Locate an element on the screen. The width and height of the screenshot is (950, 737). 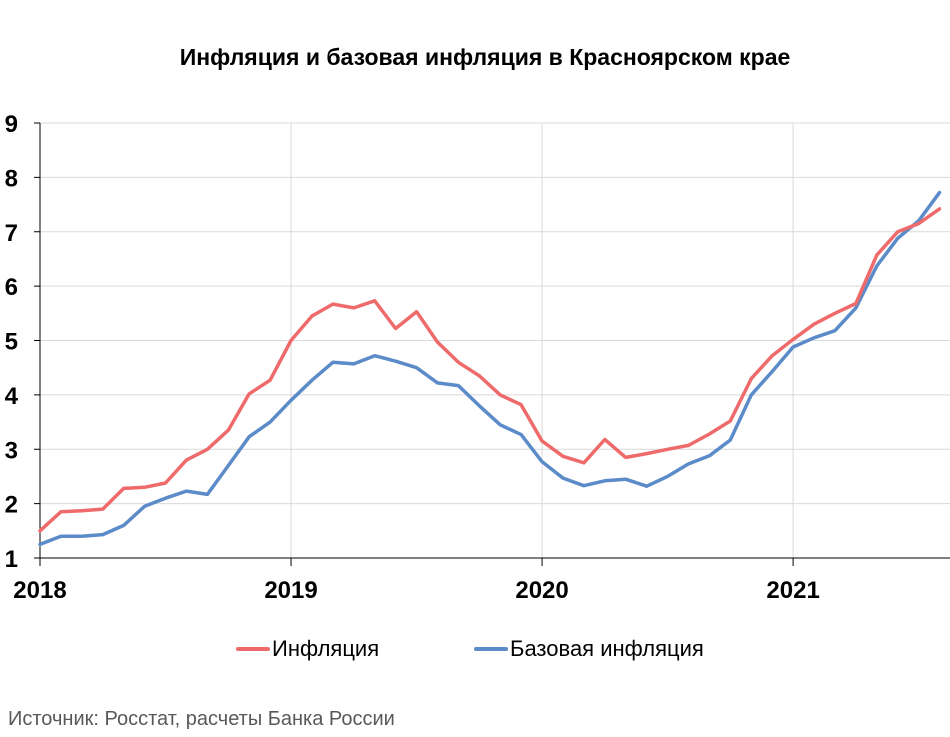
y-tick-label: 4 is located at coordinates (12, 396).